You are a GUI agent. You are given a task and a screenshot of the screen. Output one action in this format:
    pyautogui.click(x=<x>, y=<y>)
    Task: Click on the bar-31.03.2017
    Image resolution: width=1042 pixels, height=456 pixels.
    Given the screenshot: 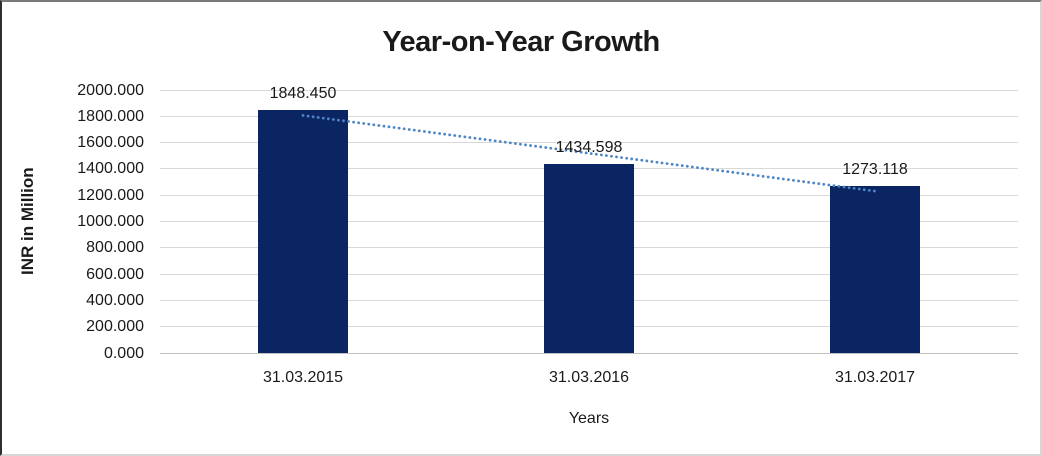 What is the action you would take?
    pyautogui.click(x=875, y=269)
    